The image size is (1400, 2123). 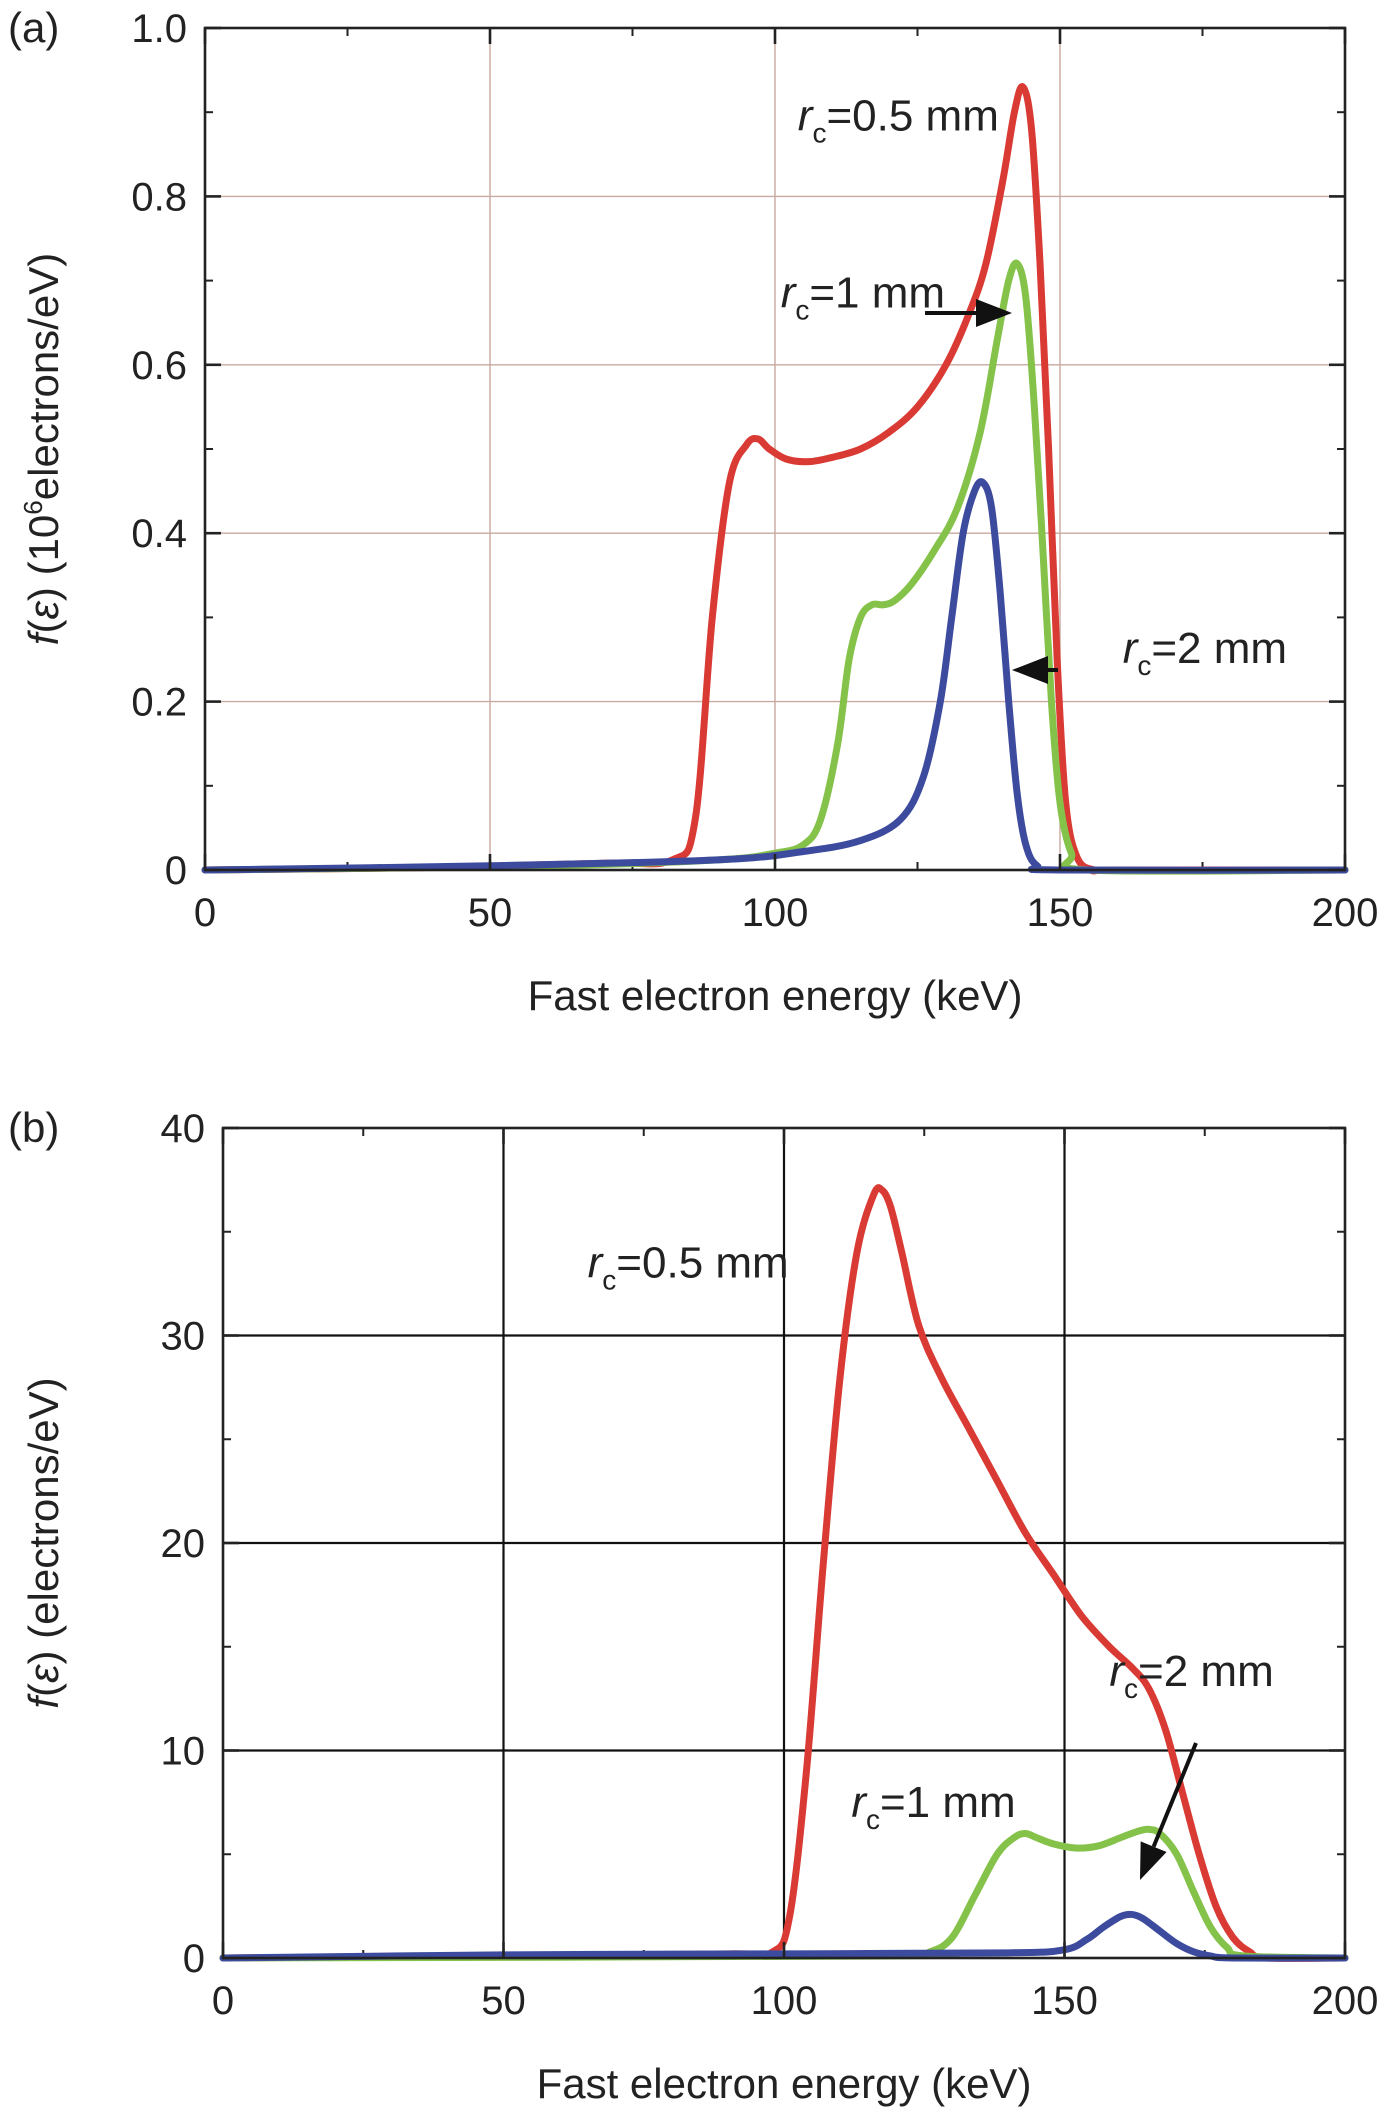 I want to click on panel-label: (b), so click(x=33, y=1127).